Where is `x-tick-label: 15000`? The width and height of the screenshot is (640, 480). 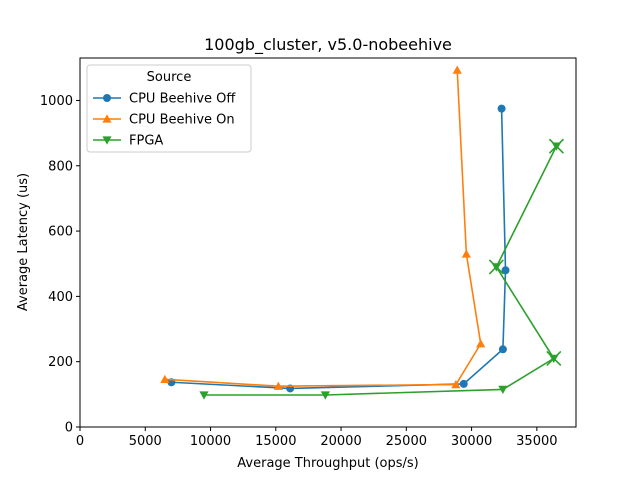 x-tick-label: 15000 is located at coordinates (275, 441).